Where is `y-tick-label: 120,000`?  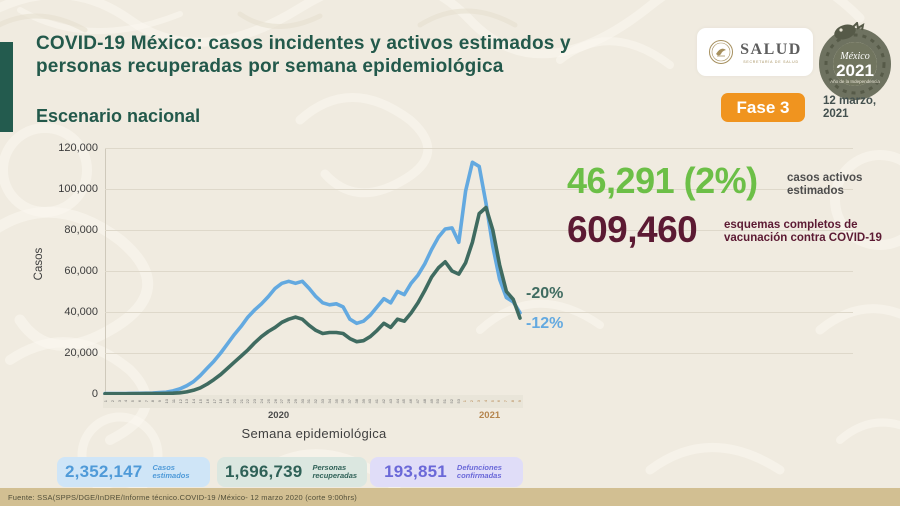 y-tick-label: 120,000 is located at coordinates (78, 148).